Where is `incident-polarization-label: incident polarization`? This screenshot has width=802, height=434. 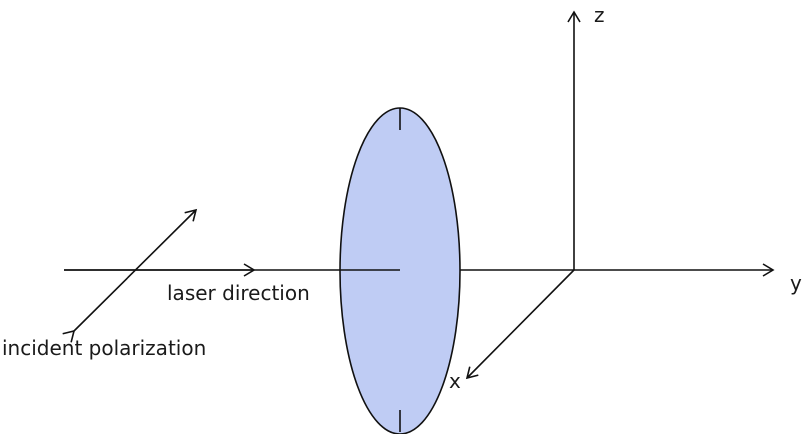
incident-polarization-label: incident polarization is located at coordinates (104, 348).